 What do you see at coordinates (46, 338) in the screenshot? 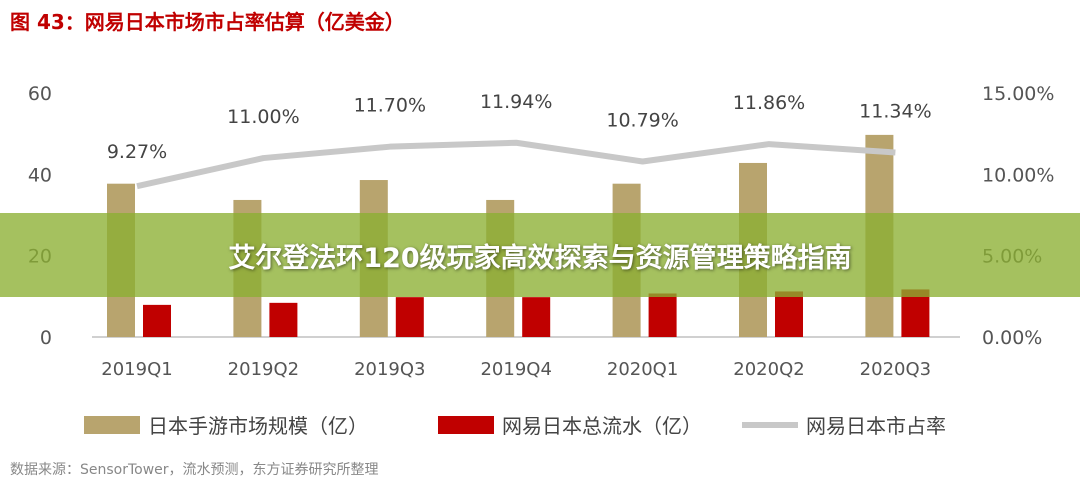
I see `y-left-tick: 0` at bounding box center [46, 338].